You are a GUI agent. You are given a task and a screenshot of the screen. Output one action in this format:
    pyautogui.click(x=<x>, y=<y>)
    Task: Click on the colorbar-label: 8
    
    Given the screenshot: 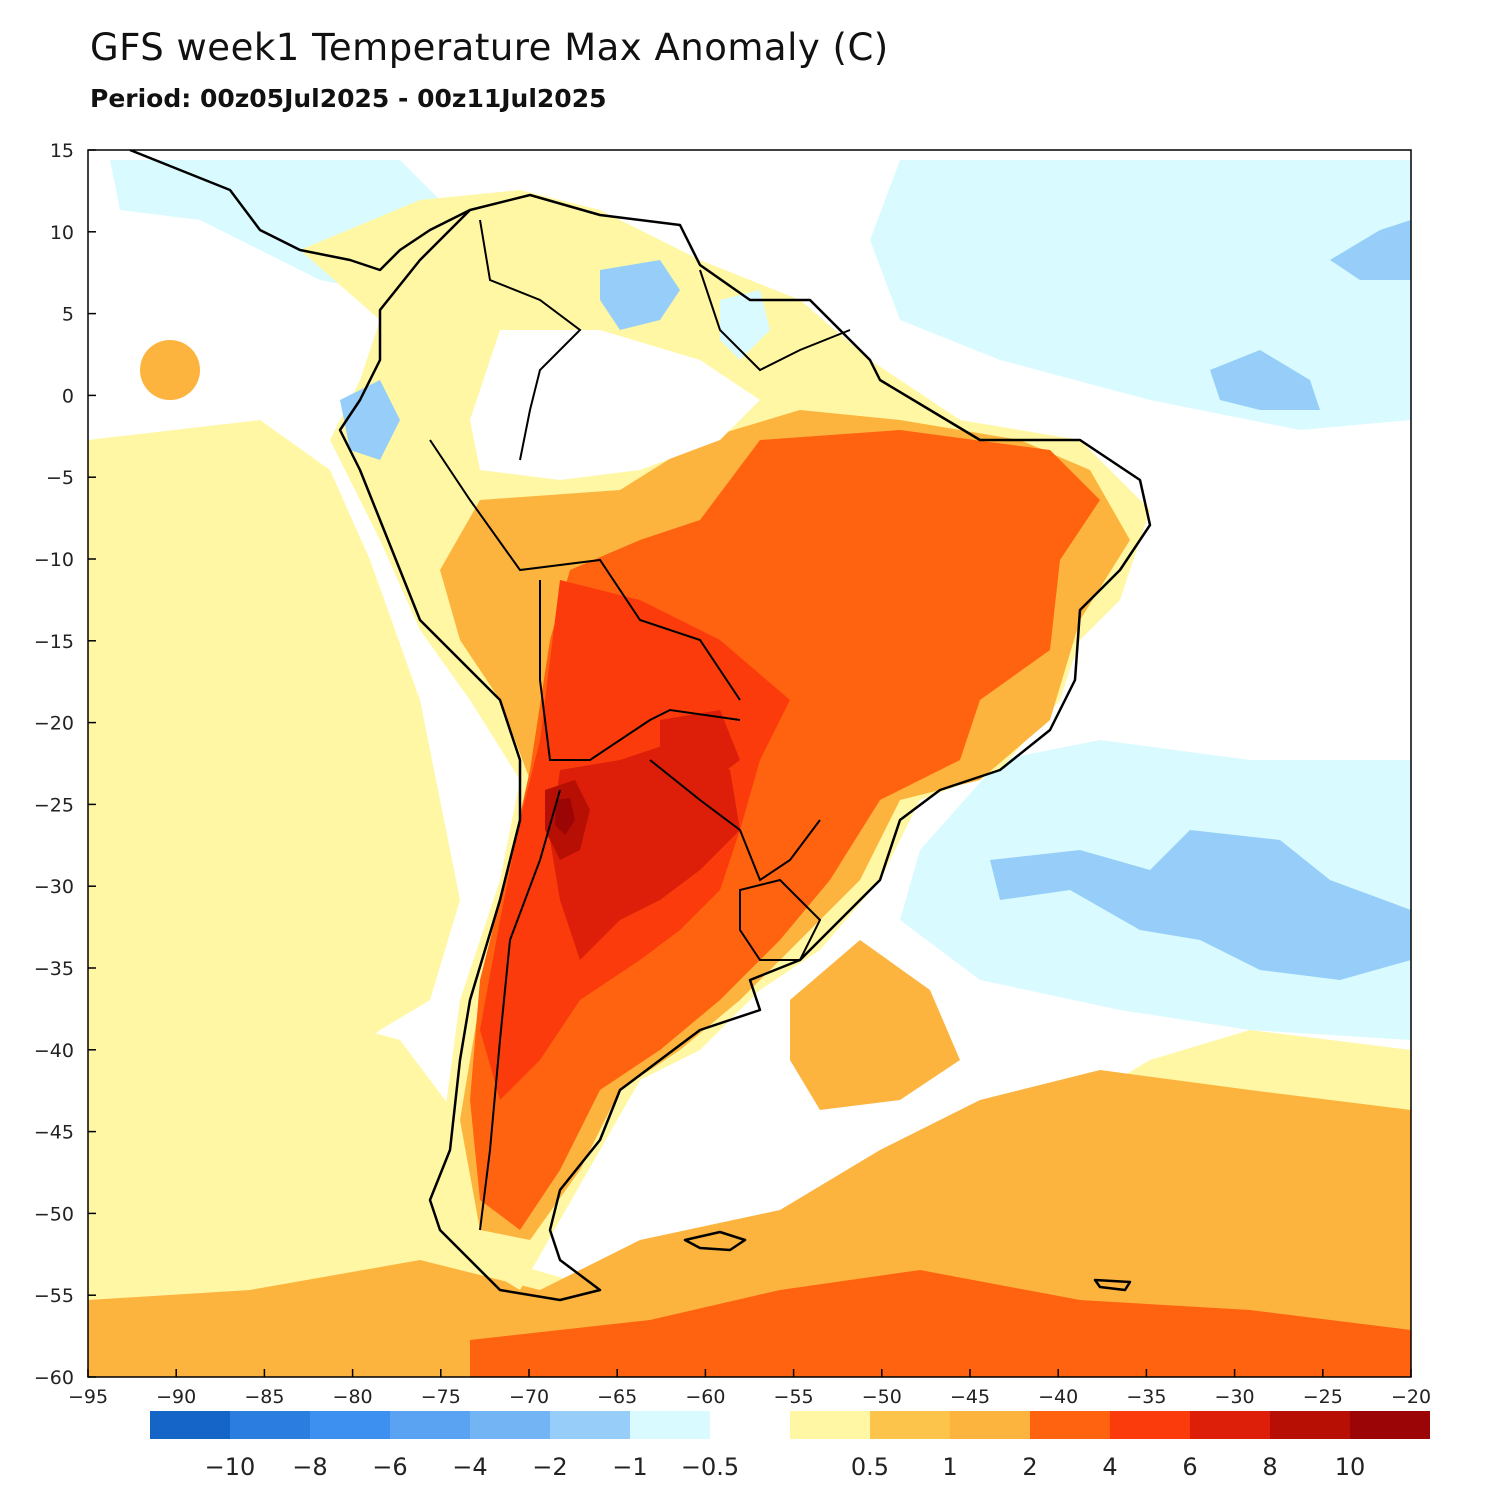 What is the action you would take?
    pyautogui.click(x=1269, y=1467)
    